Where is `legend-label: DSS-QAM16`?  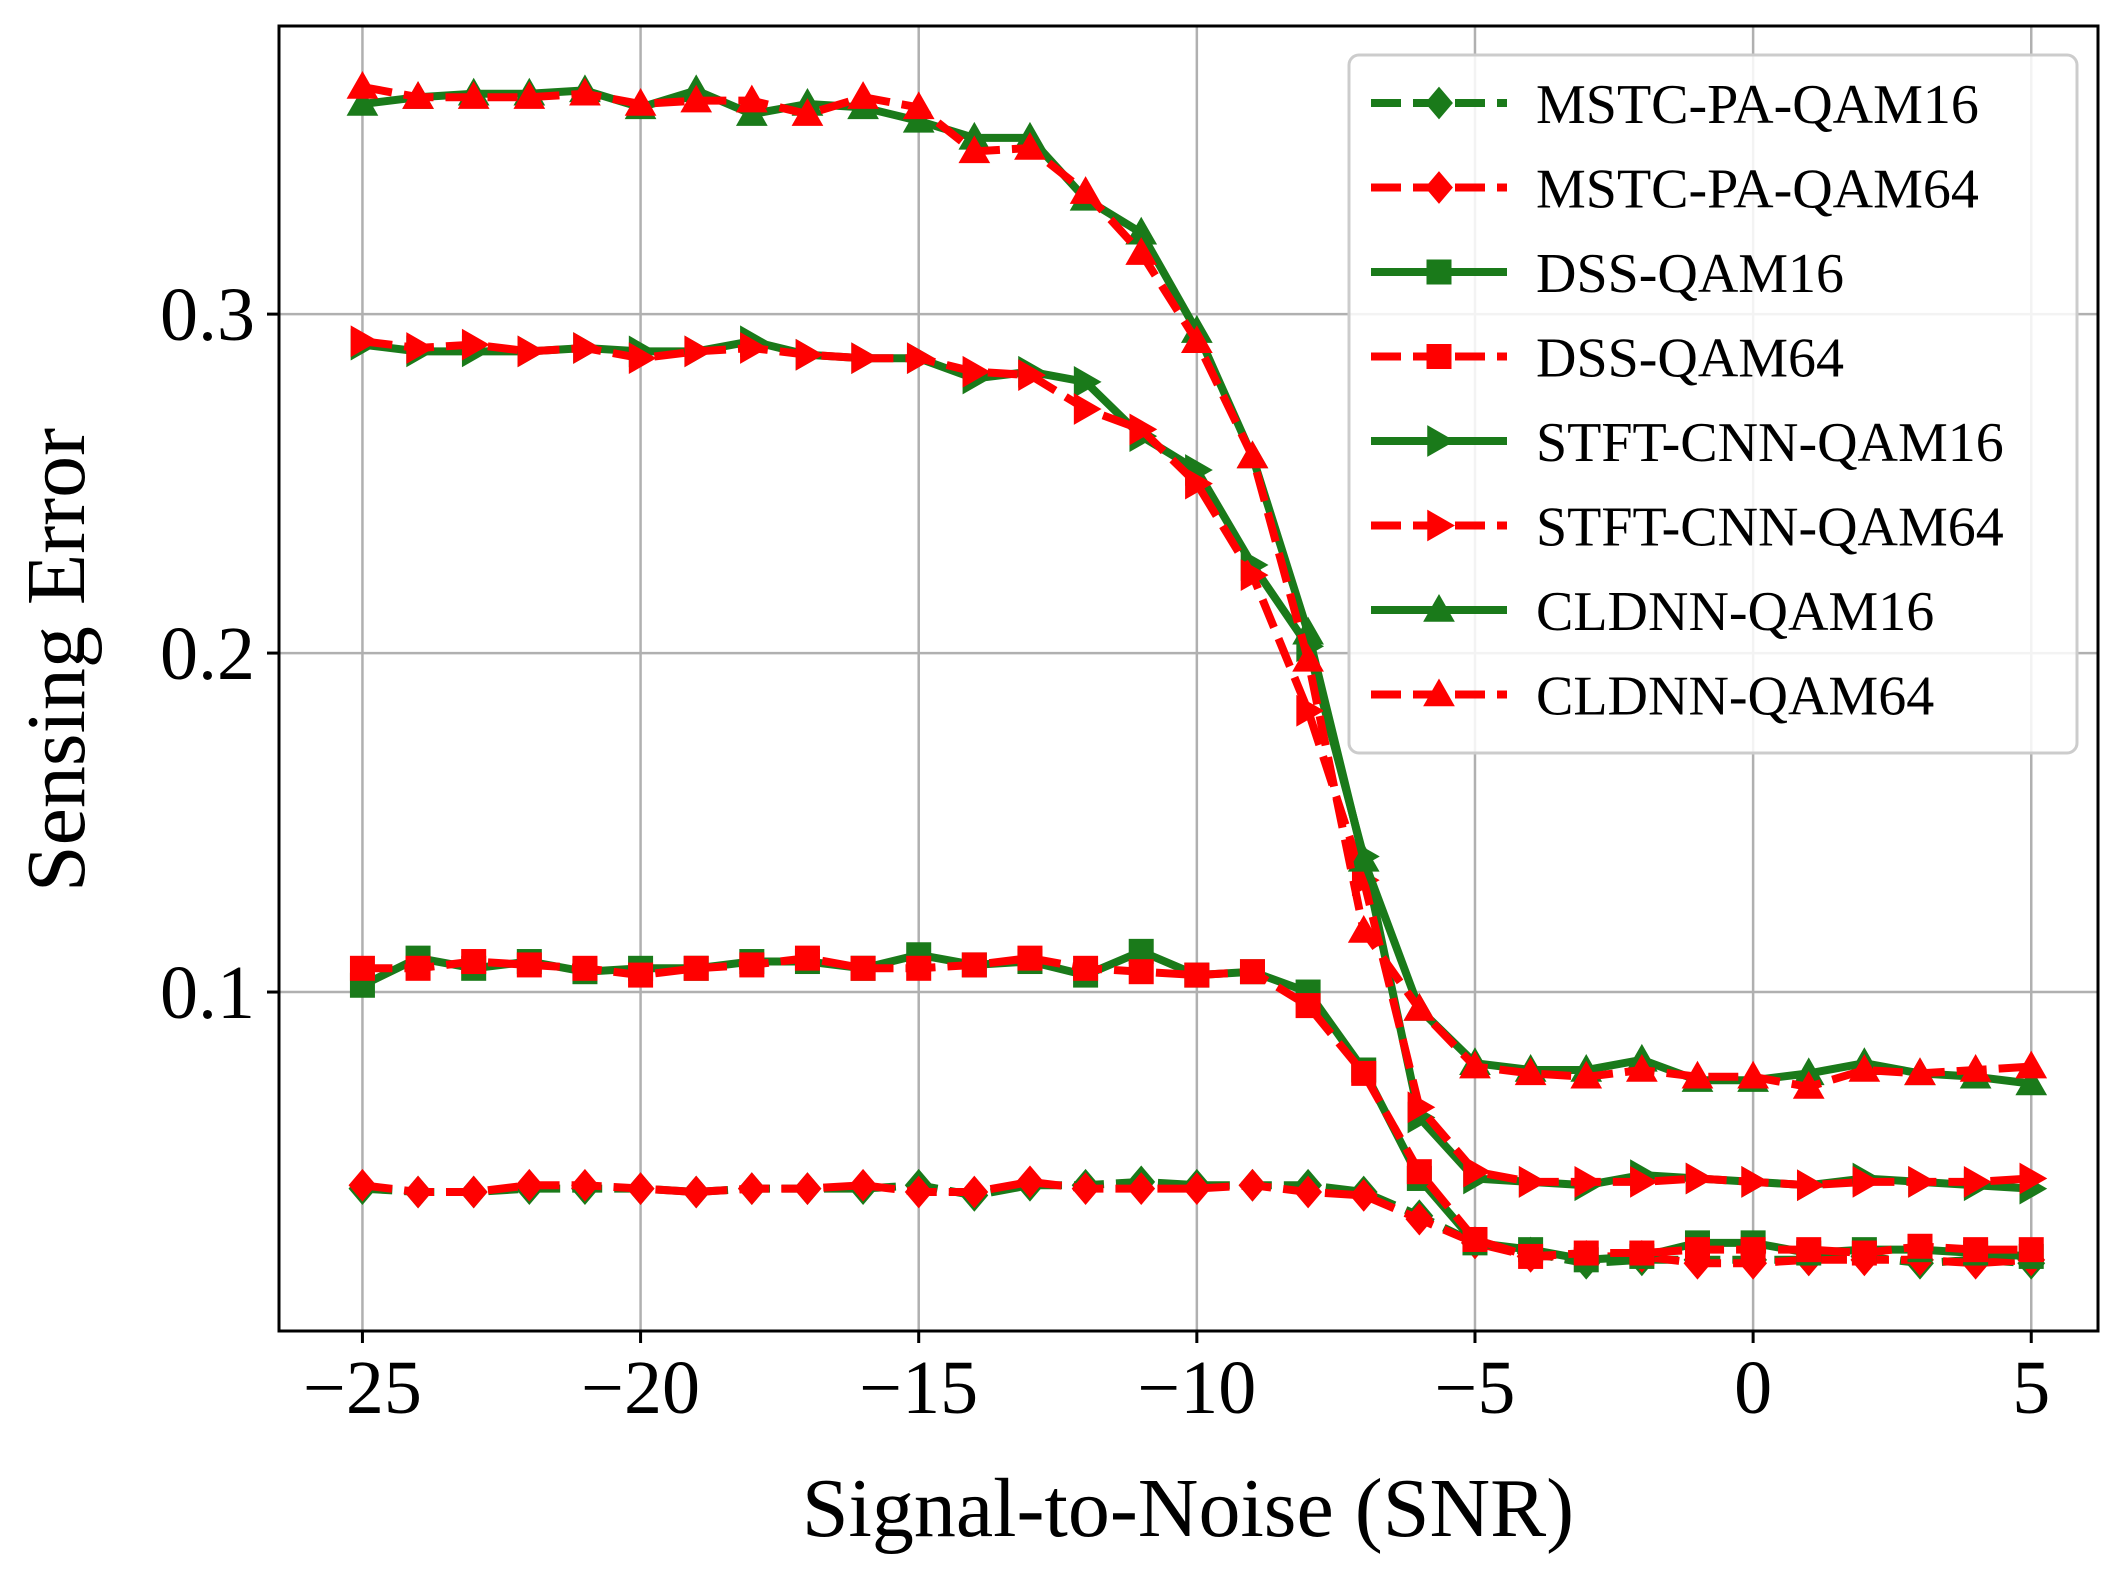 legend-label: DSS-QAM16 is located at coordinates (1690, 274).